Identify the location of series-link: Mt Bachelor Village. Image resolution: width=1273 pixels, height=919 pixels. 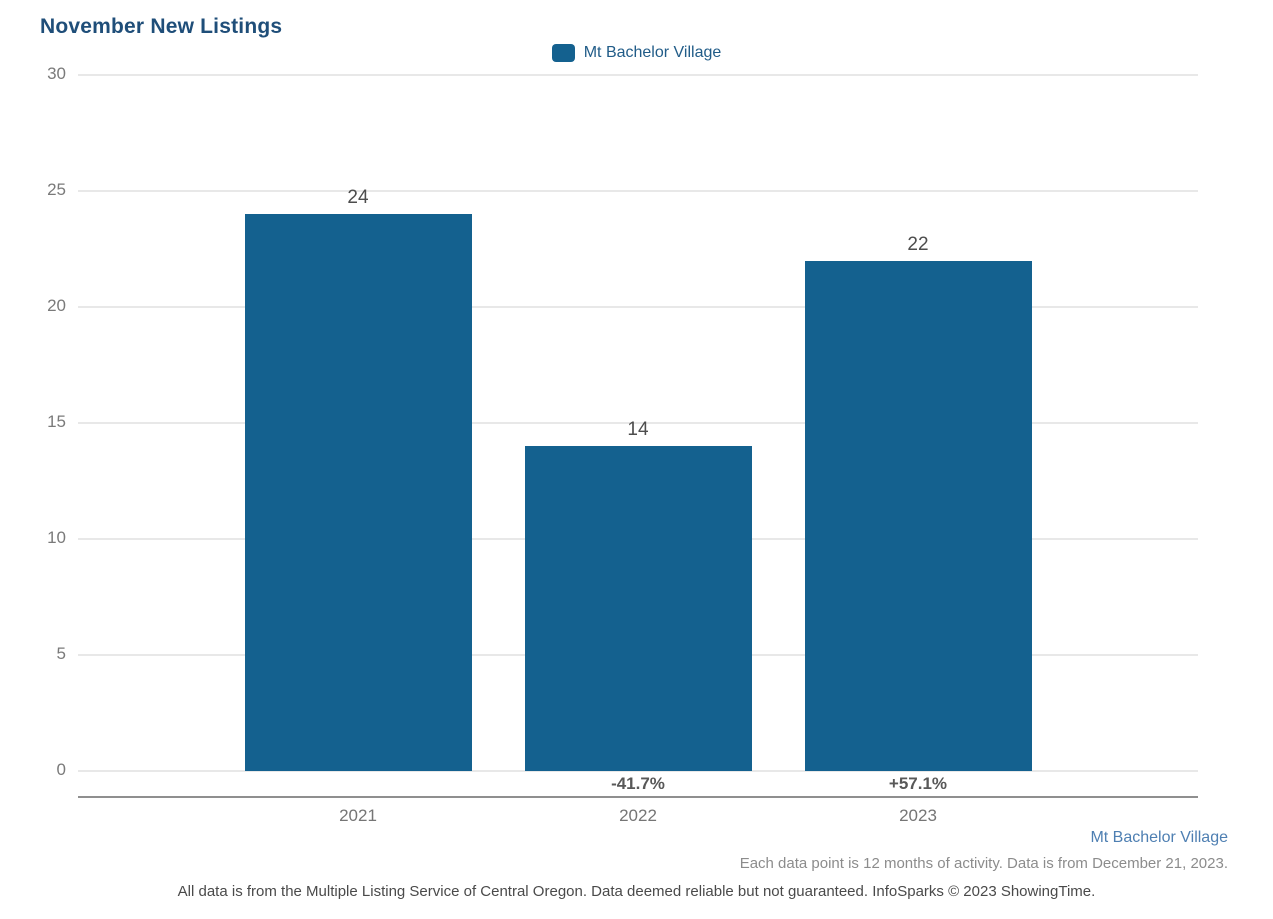
(1159, 837).